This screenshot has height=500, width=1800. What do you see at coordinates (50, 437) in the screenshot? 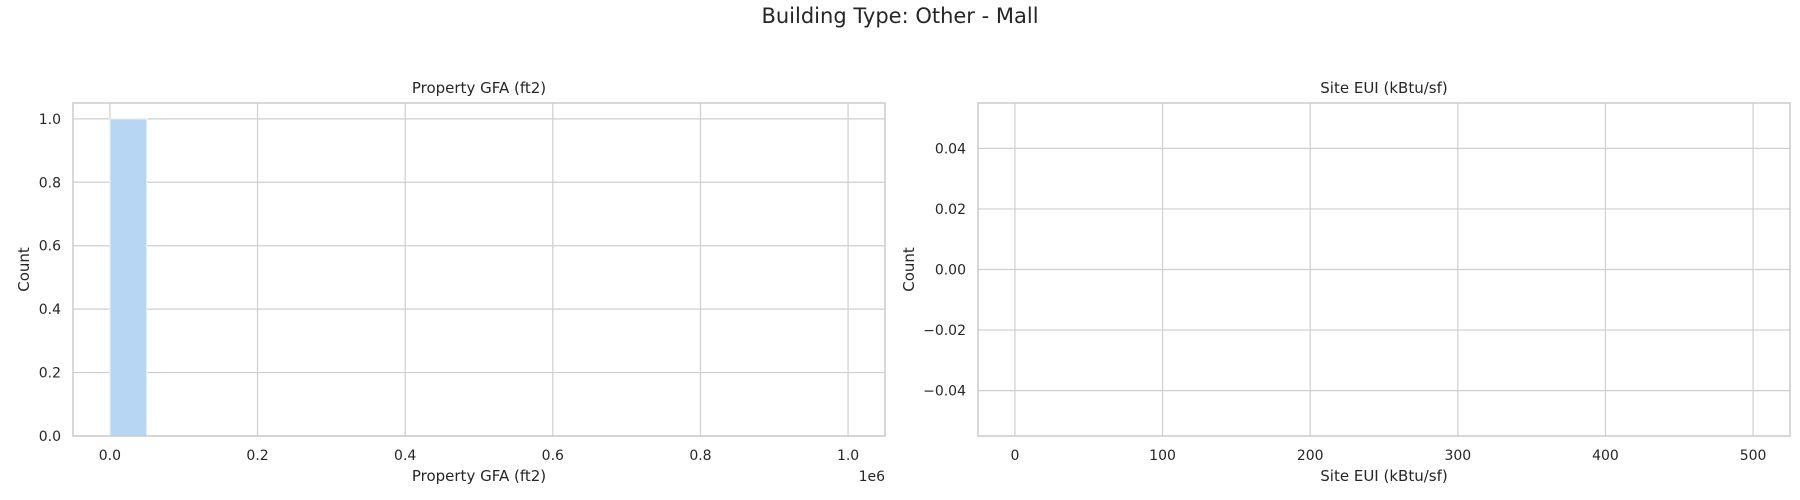
I see `panel-1-y-tick-label-0: 0.0` at bounding box center [50, 437].